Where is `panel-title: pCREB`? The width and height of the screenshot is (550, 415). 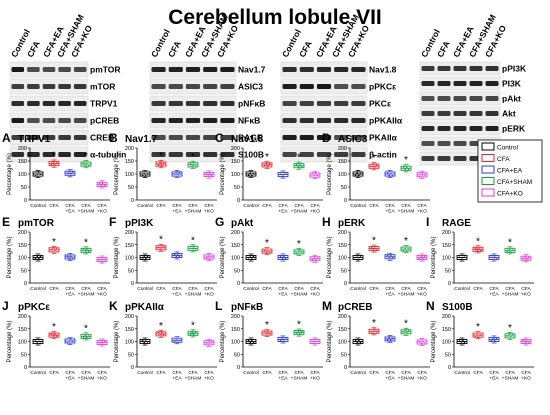 panel-title: pCREB is located at coordinates (355, 307).